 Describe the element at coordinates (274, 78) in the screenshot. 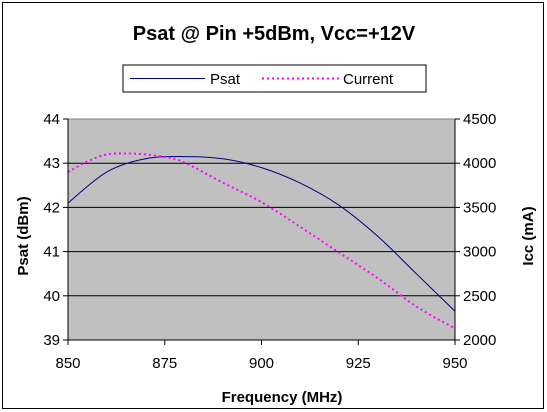

I see `legend: Psat Current` at that location.